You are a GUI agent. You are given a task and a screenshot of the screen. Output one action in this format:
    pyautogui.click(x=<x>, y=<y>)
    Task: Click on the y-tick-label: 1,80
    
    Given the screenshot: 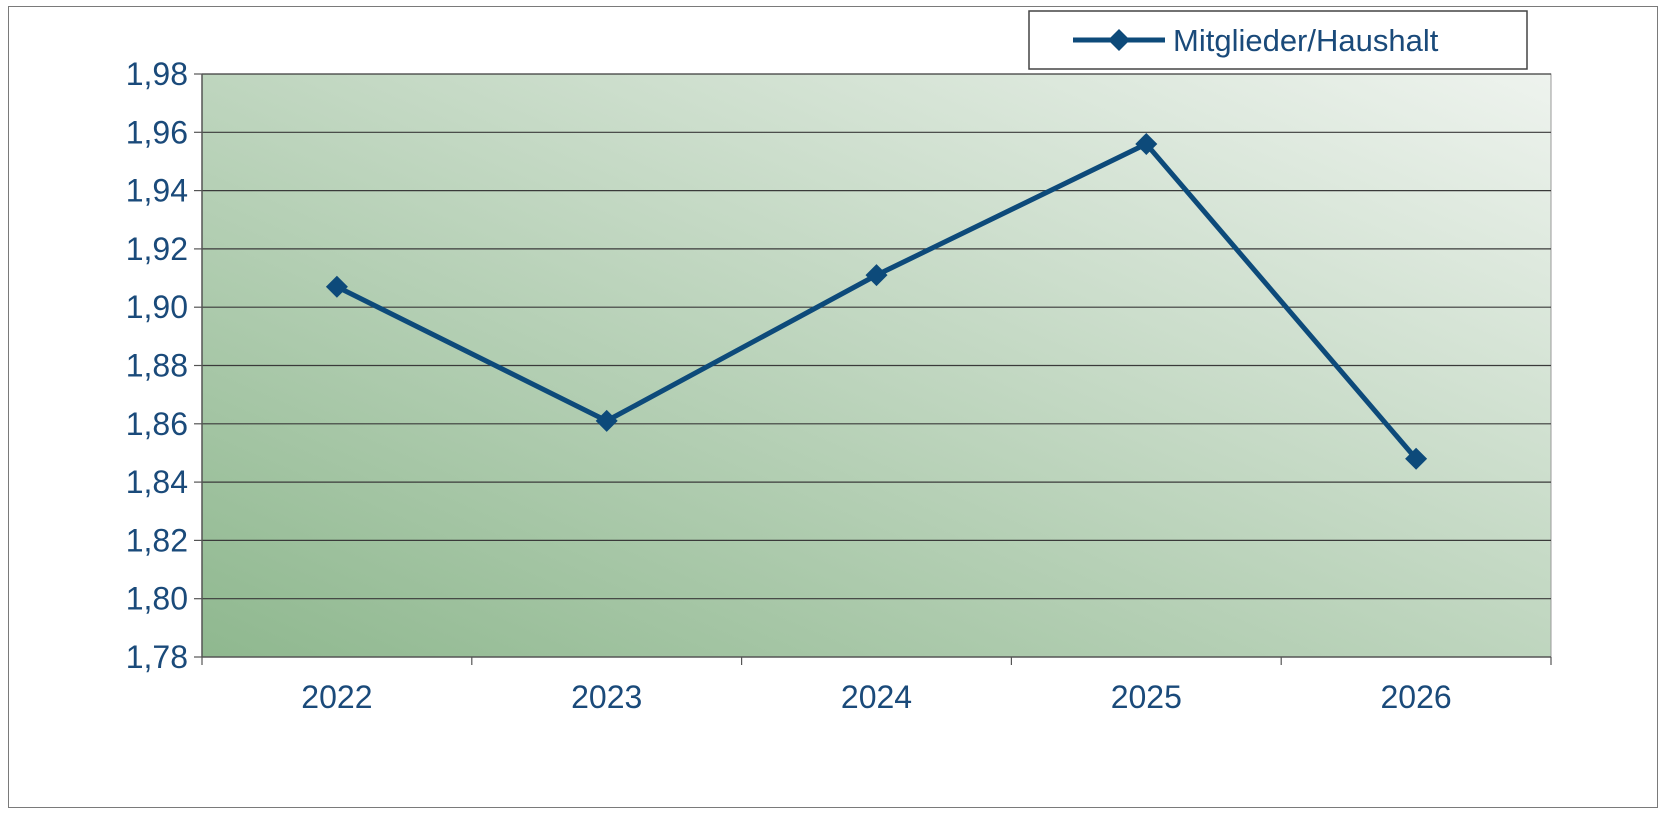 What is the action you would take?
    pyautogui.click(x=157, y=599)
    